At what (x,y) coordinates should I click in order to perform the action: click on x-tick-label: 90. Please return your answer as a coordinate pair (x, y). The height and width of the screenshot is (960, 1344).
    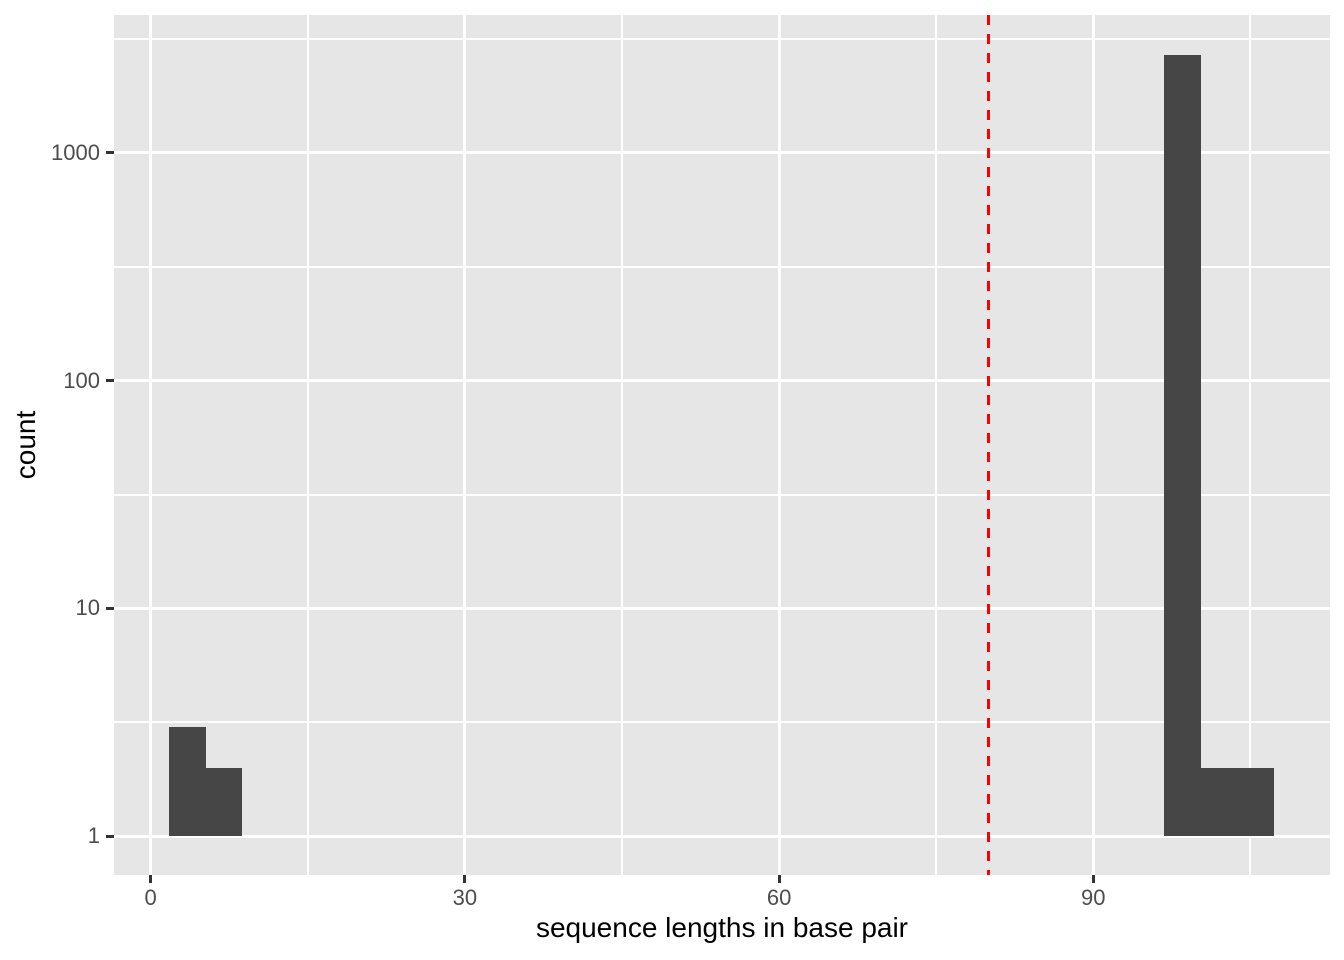
    Looking at the image, I should click on (1093, 897).